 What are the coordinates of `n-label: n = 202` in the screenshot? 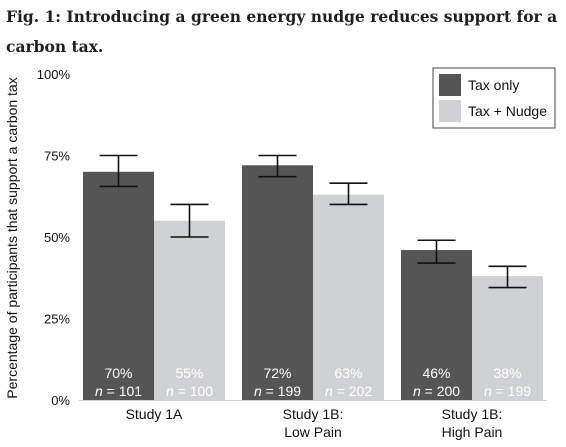 It's located at (348, 391).